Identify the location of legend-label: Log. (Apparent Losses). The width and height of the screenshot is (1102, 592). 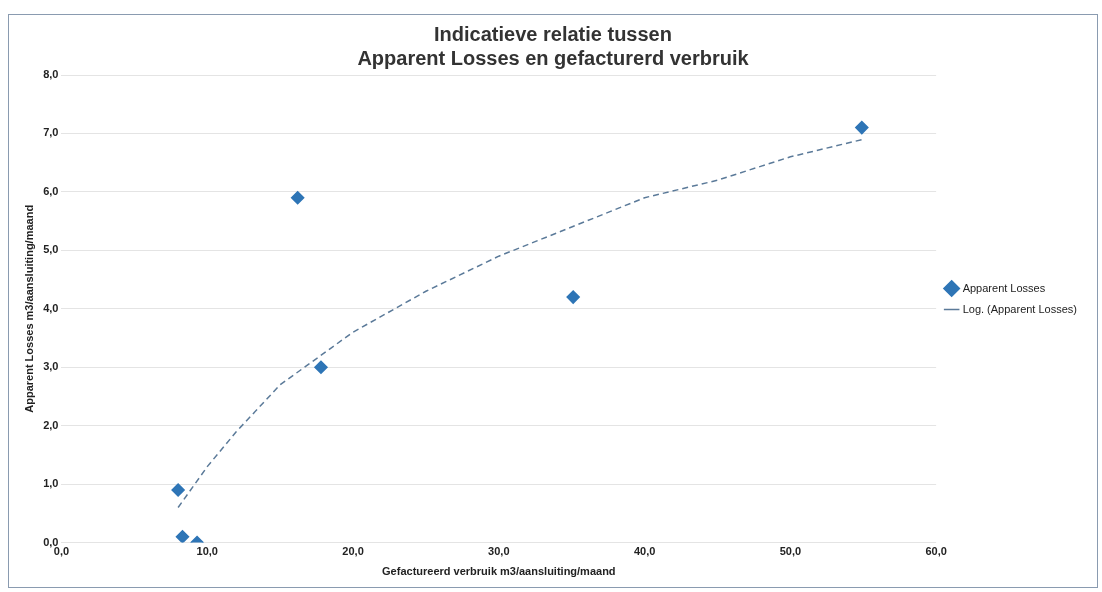
(1020, 308).